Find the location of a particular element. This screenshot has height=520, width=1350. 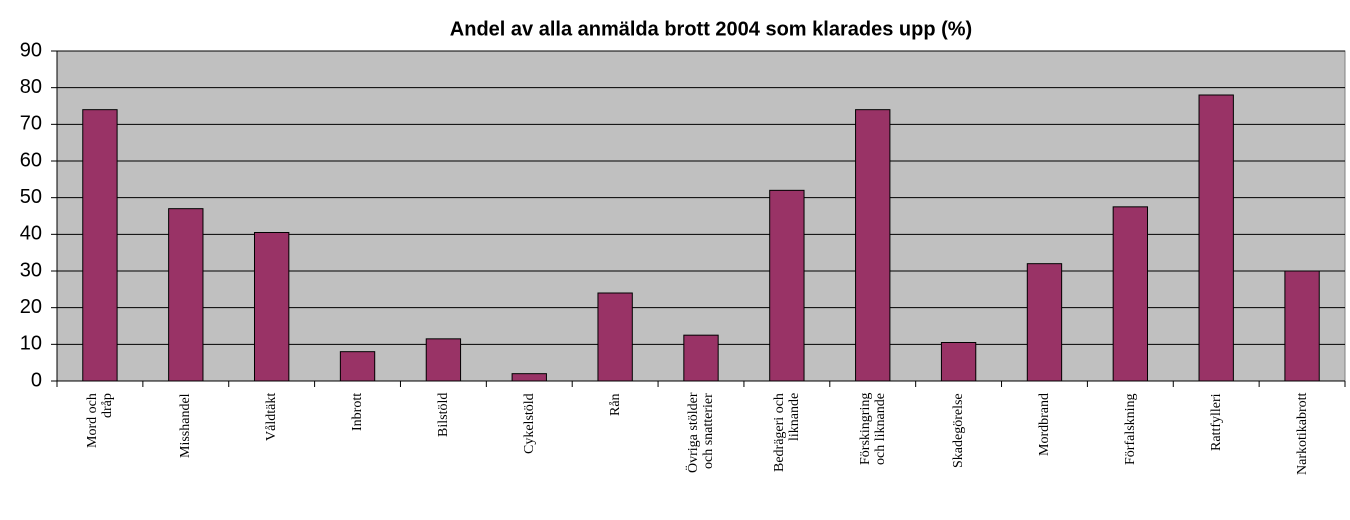

y-tick-label: 70 is located at coordinates (31, 124).